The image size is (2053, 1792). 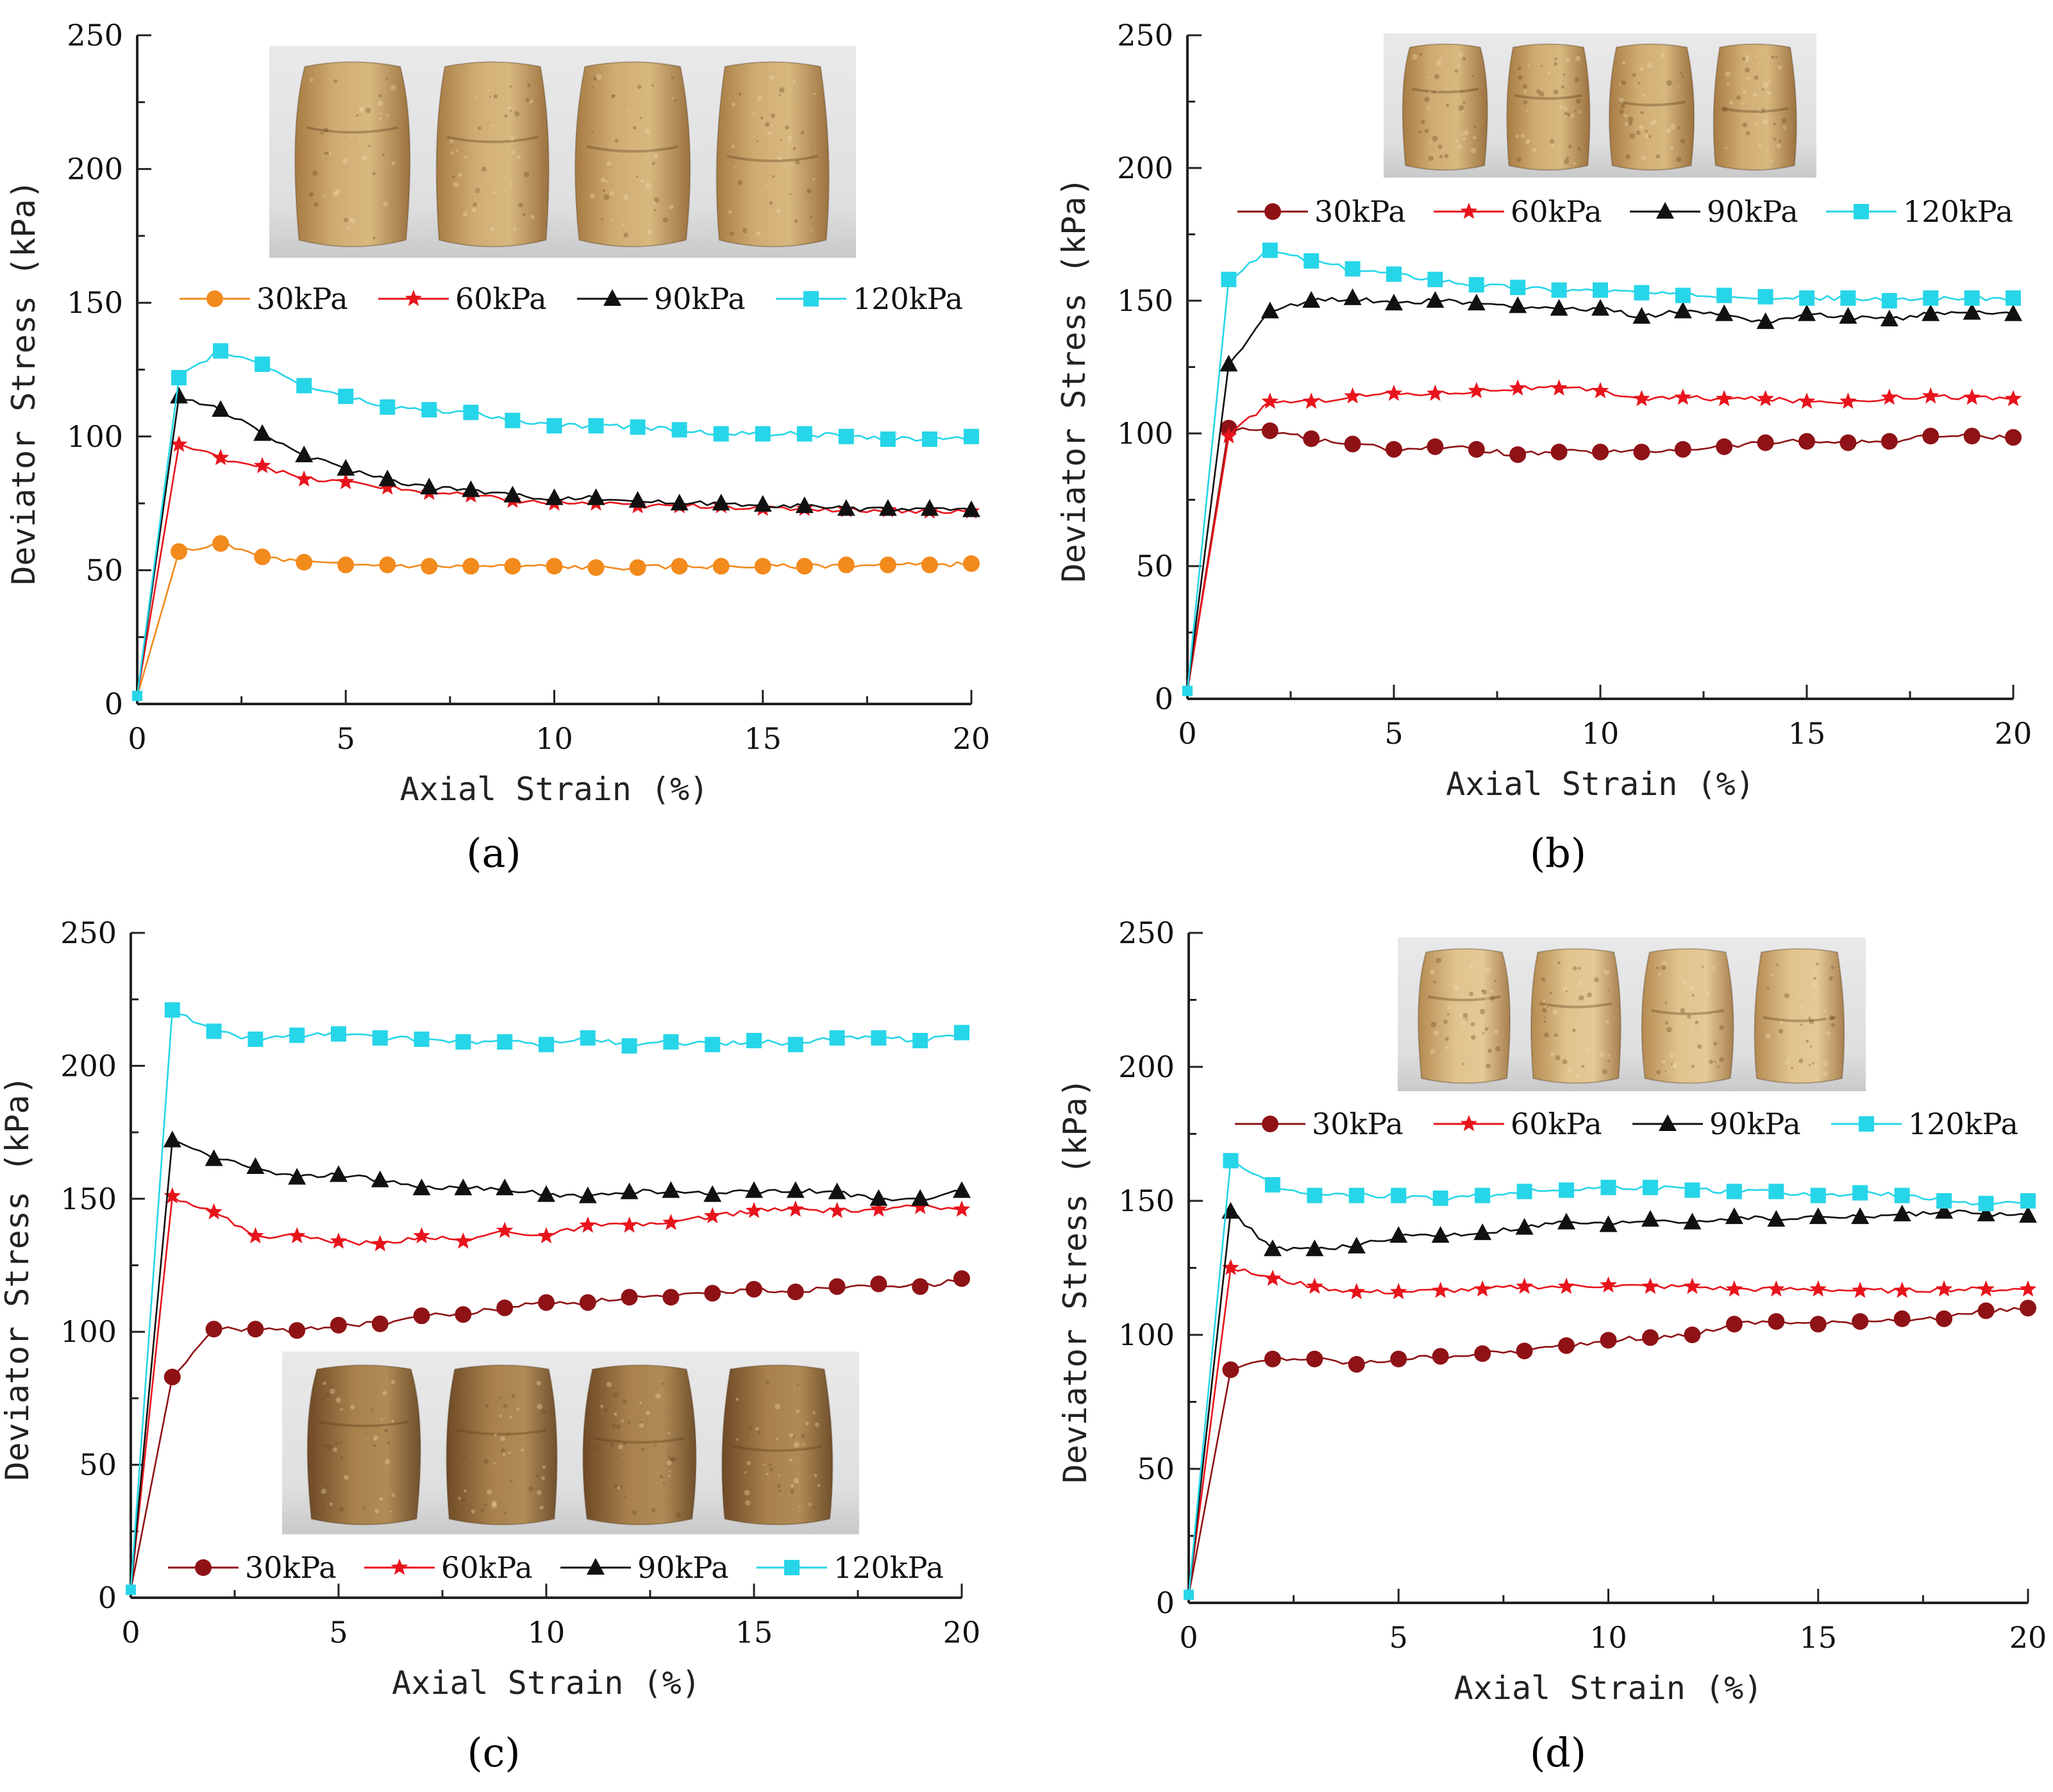 I want to click on x-tick-label: 20, so click(x=962, y=1632).